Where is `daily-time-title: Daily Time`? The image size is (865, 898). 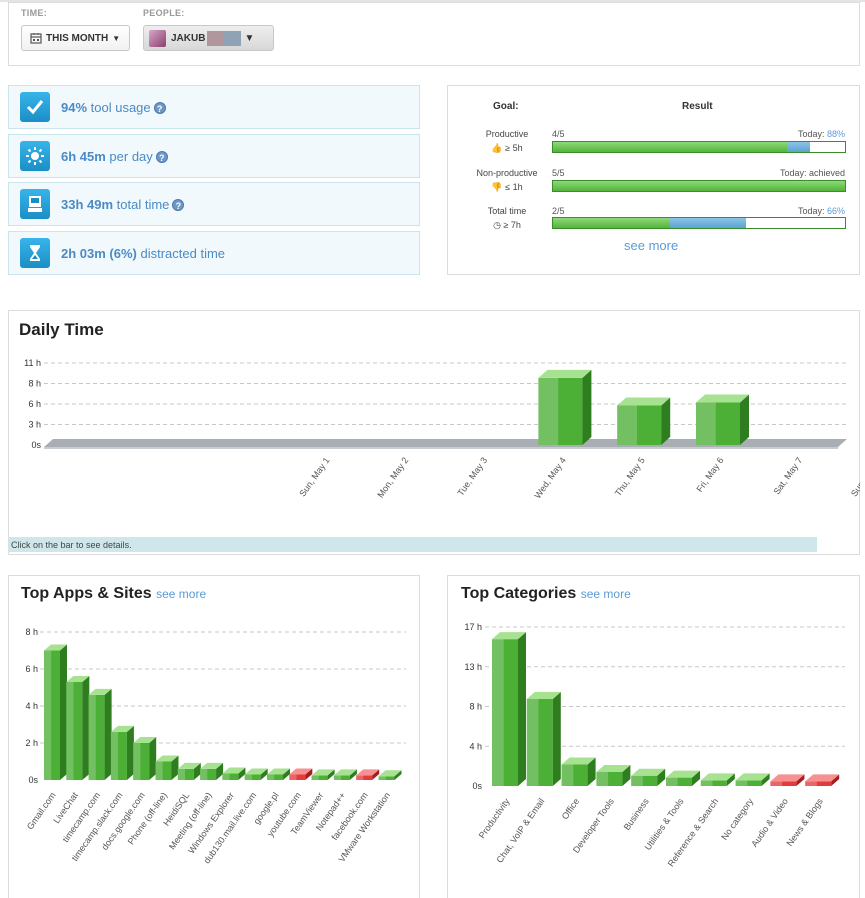 daily-time-title: Daily Time is located at coordinates (61, 329).